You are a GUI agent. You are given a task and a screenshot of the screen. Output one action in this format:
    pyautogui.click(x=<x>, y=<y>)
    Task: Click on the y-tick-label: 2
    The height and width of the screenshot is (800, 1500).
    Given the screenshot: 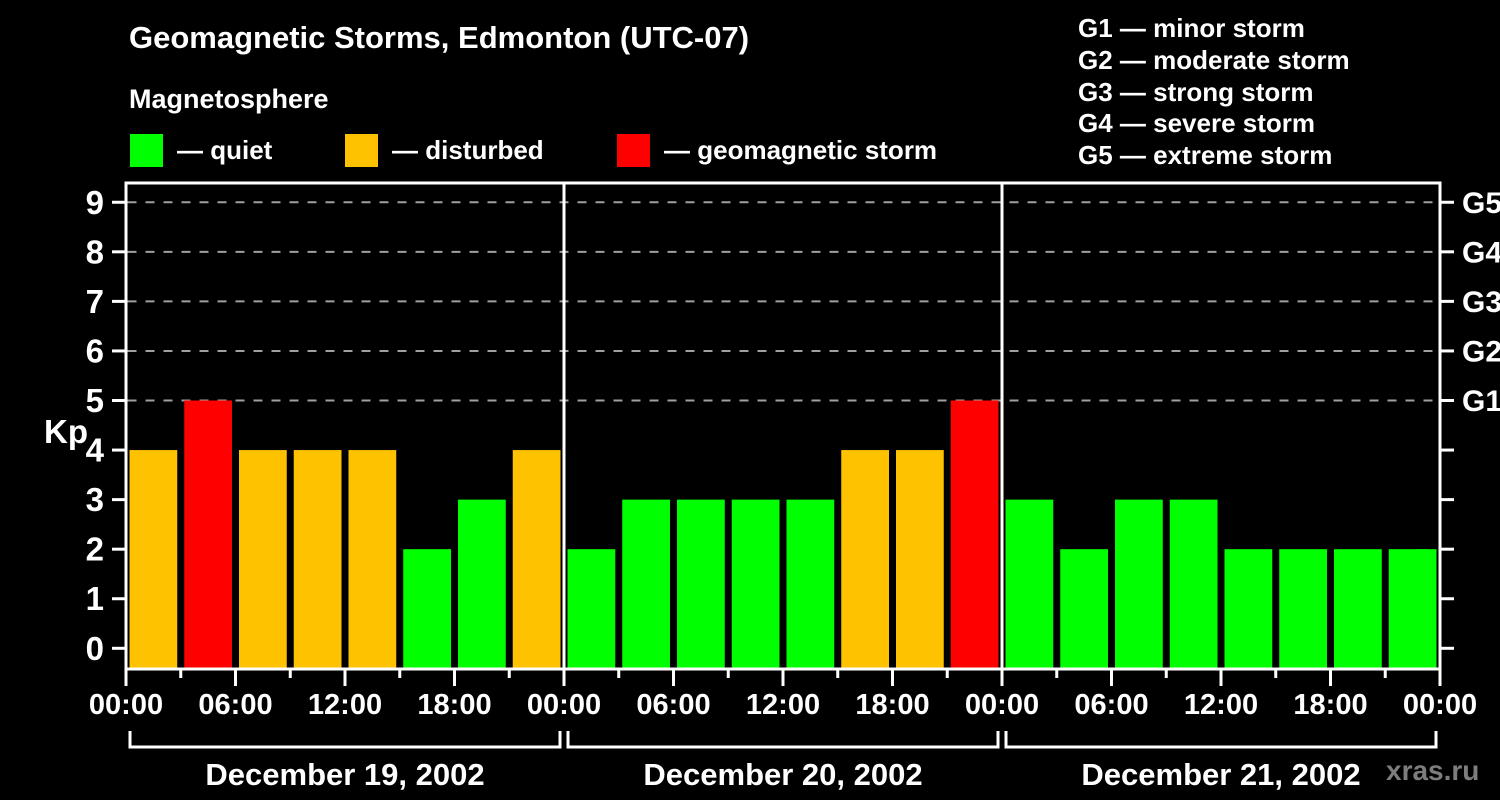 What is the action you would take?
    pyautogui.click(x=95, y=549)
    